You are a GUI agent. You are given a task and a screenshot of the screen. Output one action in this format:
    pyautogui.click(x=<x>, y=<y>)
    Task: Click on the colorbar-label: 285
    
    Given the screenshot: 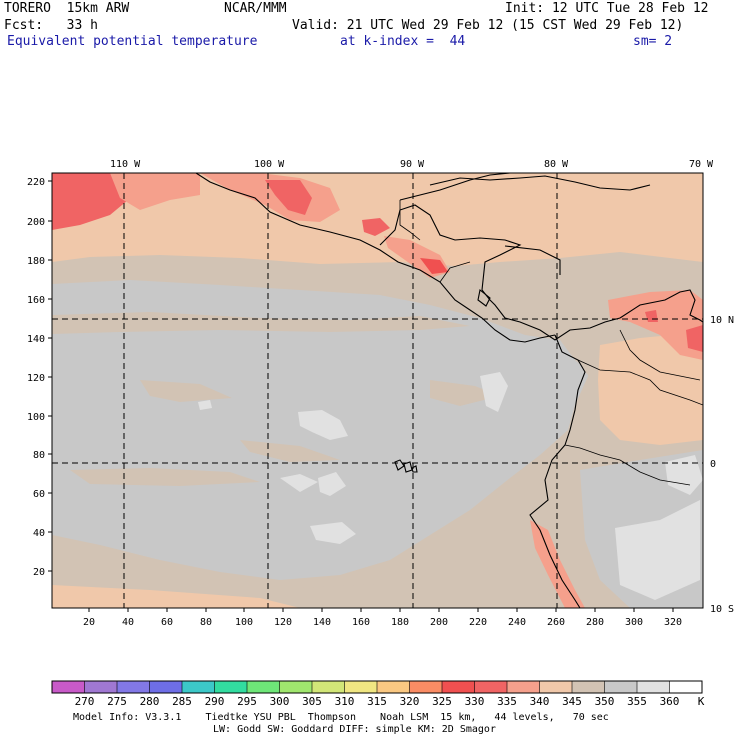 What is the action you would take?
    pyautogui.click(x=182, y=701)
    